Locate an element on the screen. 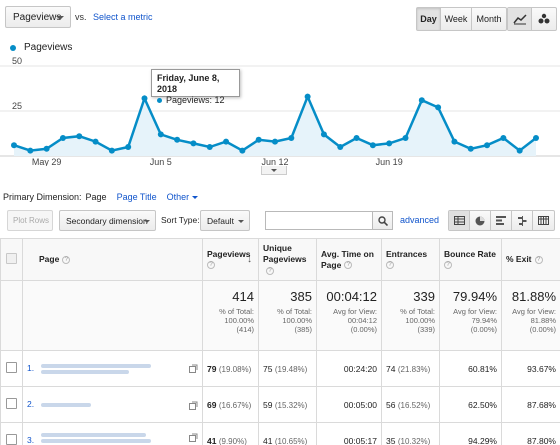 The width and height of the screenshot is (560, 445). select-all-checkbox is located at coordinates (11, 258).